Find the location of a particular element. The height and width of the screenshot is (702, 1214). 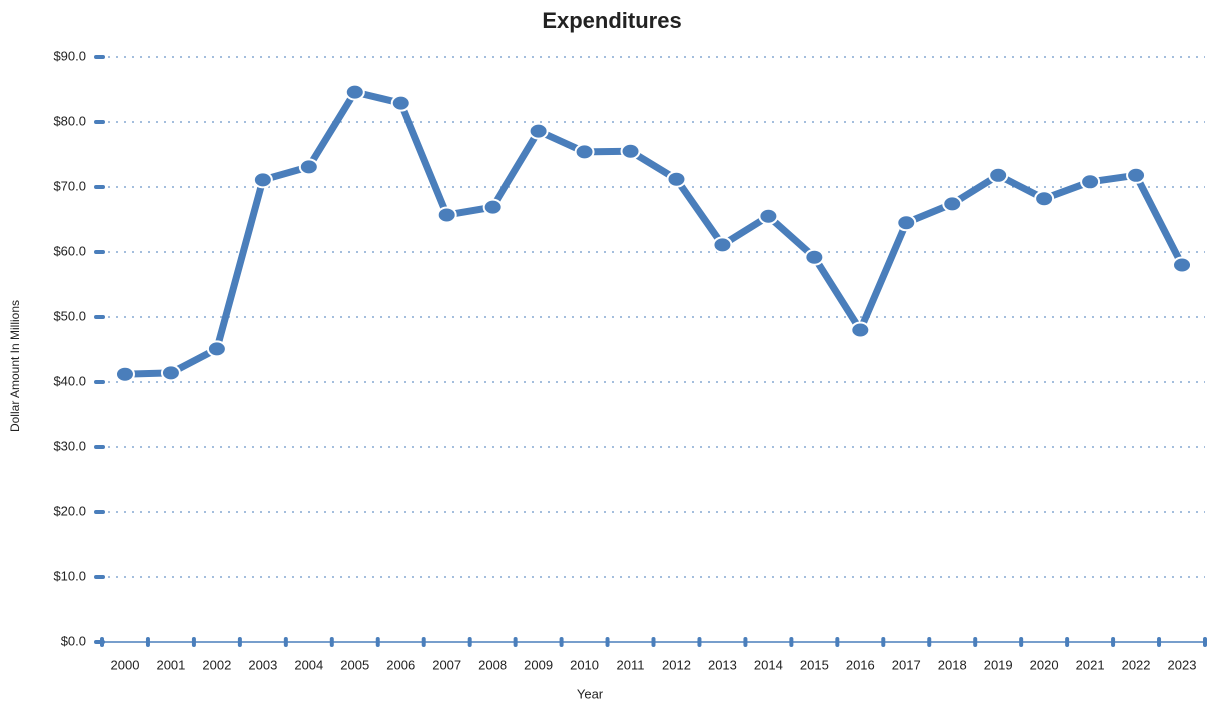

x-tick-label: 2005 is located at coordinates (354, 664).